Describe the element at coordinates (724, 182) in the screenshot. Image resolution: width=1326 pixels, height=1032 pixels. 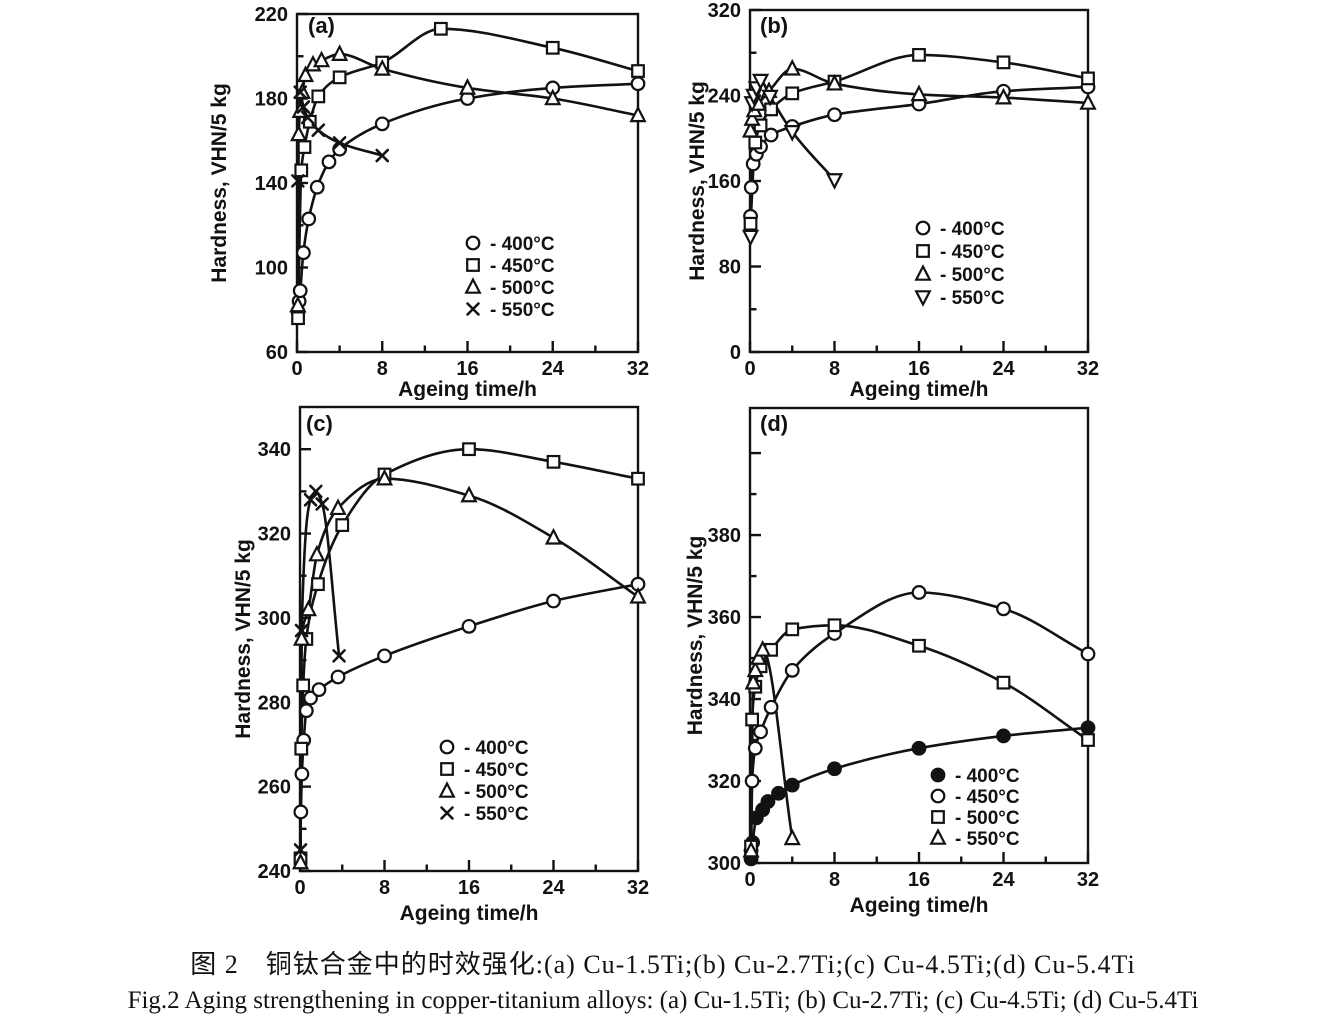
I see `y-tick-label: 160` at that location.